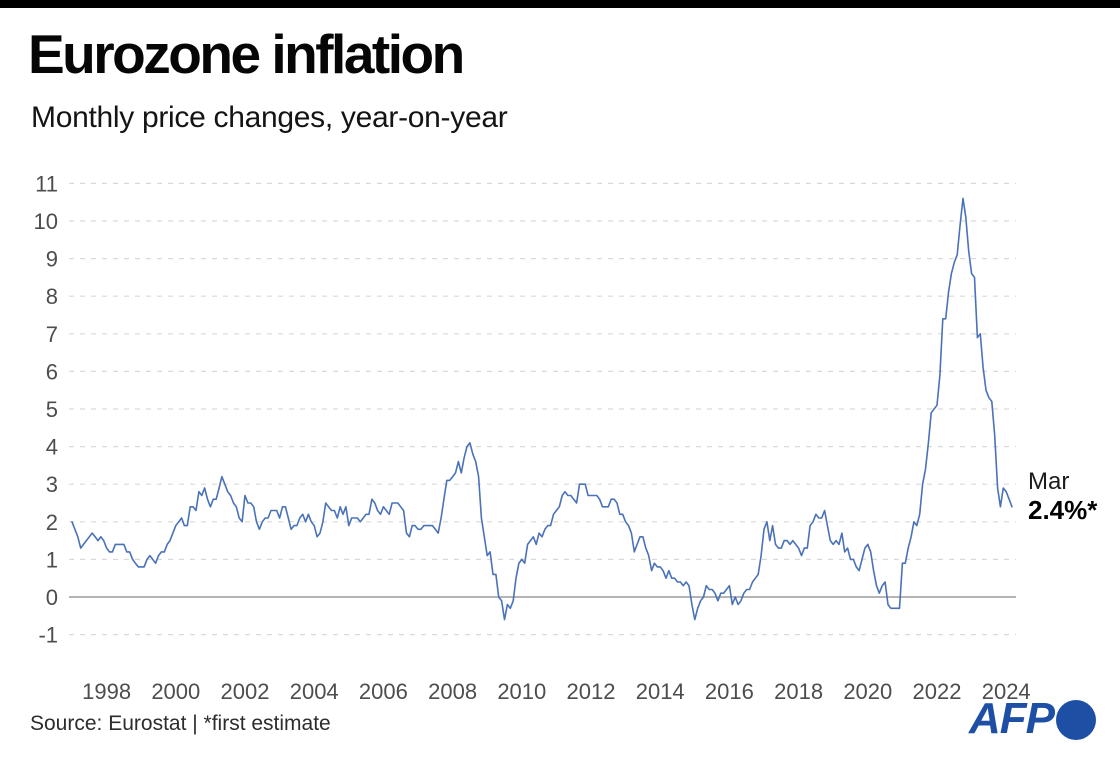 This screenshot has width=1120, height=768. Describe the element at coordinates (52, 597) in the screenshot. I see `y-tick-label: 0` at that location.